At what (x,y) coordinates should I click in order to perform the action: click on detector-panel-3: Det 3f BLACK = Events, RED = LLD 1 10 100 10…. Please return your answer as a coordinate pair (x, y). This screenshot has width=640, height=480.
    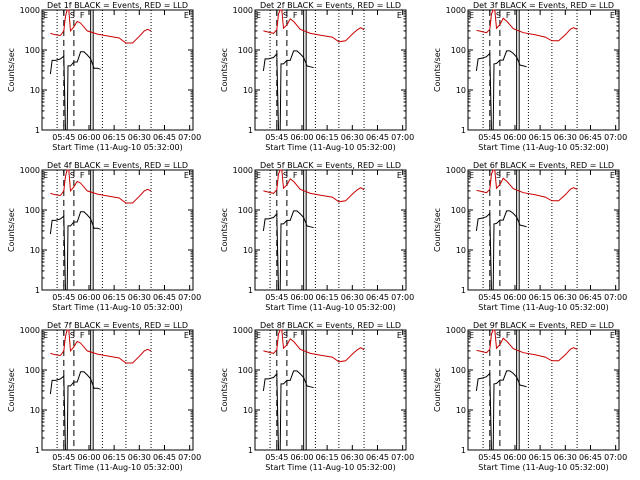
    Looking at the image, I should click on (530, 76).